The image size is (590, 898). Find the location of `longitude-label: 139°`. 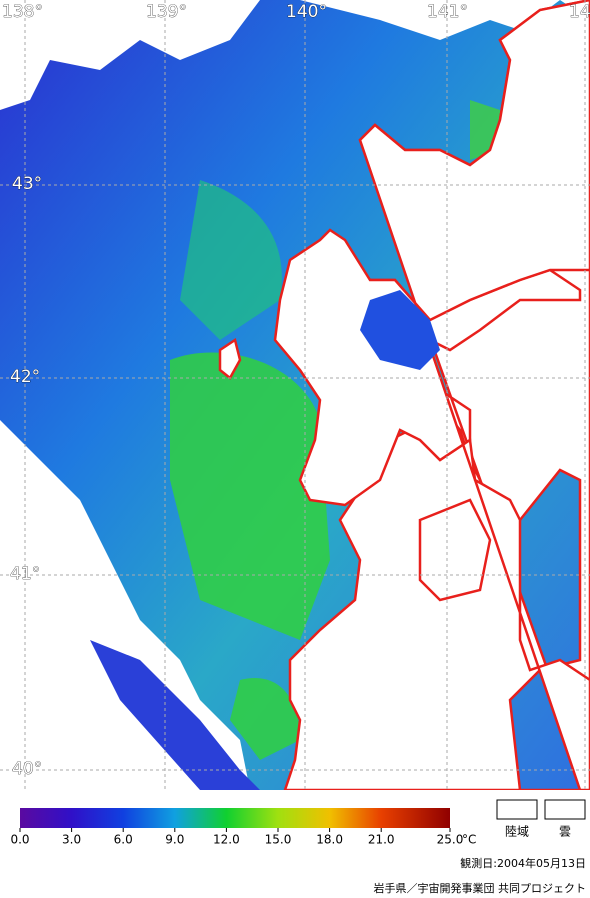

longitude-label: 139° is located at coordinates (166, 12).